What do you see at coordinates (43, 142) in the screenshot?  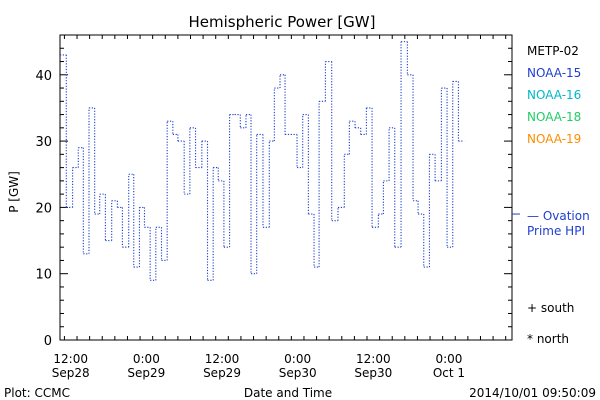 I see `y-tick-label: 30` at bounding box center [43, 142].